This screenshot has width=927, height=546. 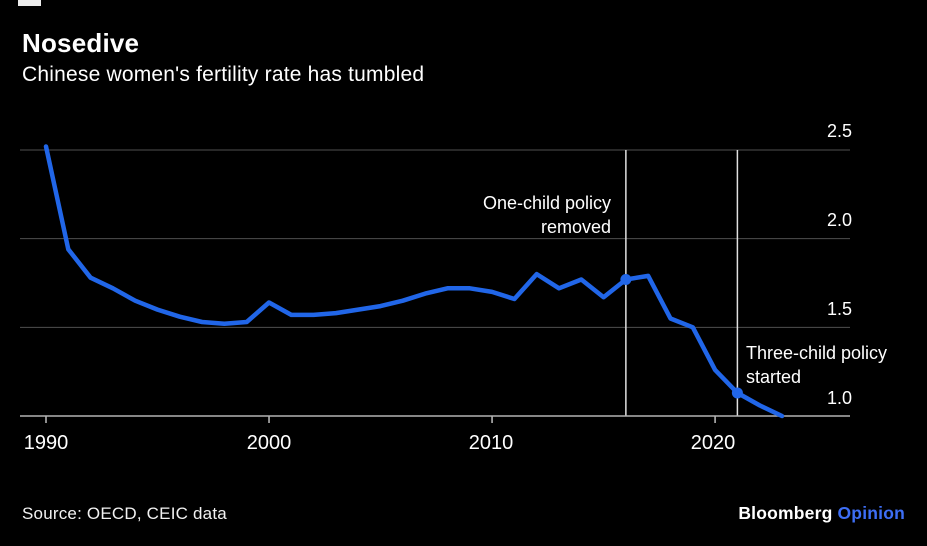 What do you see at coordinates (839, 131) in the screenshot?
I see `y-axis-tick-label-2-5: 2.5` at bounding box center [839, 131].